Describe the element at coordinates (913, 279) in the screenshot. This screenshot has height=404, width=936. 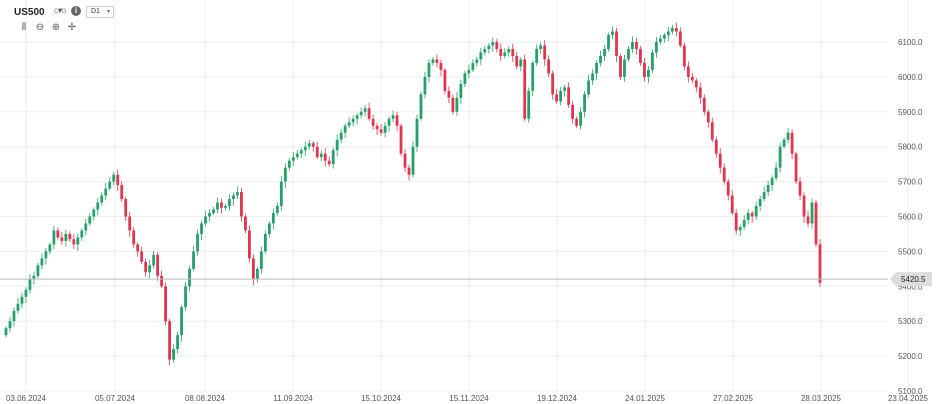
I see `last-price-value: 5420.5` at that location.